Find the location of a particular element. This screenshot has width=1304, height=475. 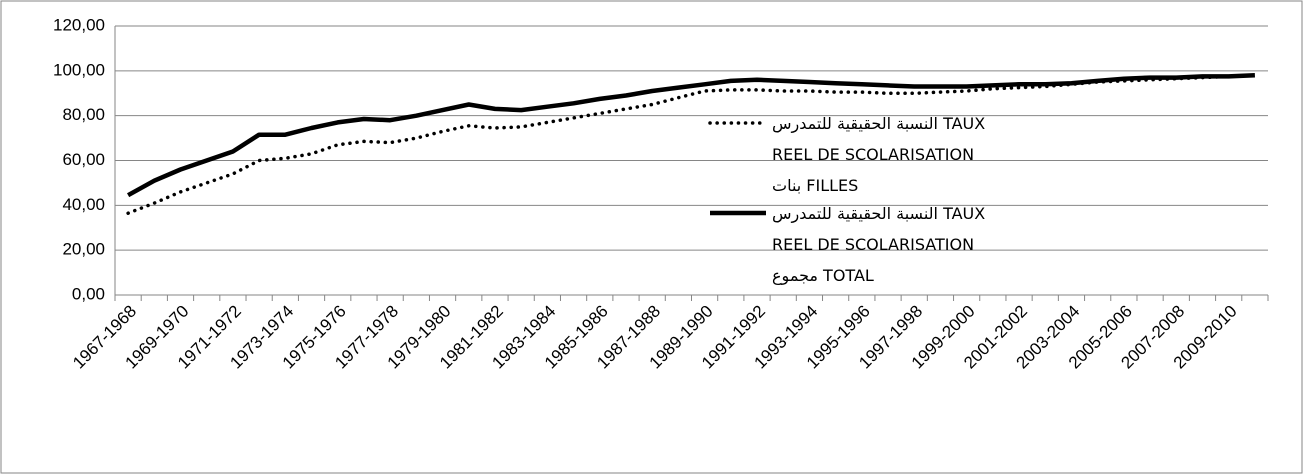

y-tick-label: 80,00 is located at coordinates (83, 114).